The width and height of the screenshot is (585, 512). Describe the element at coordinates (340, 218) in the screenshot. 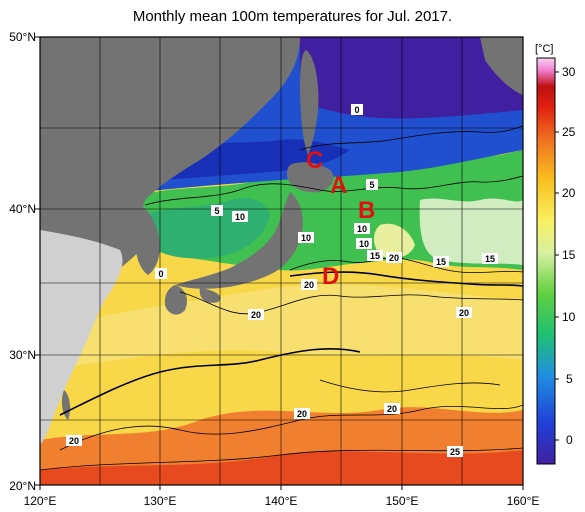

I see `region-markers: C A B D` at that location.